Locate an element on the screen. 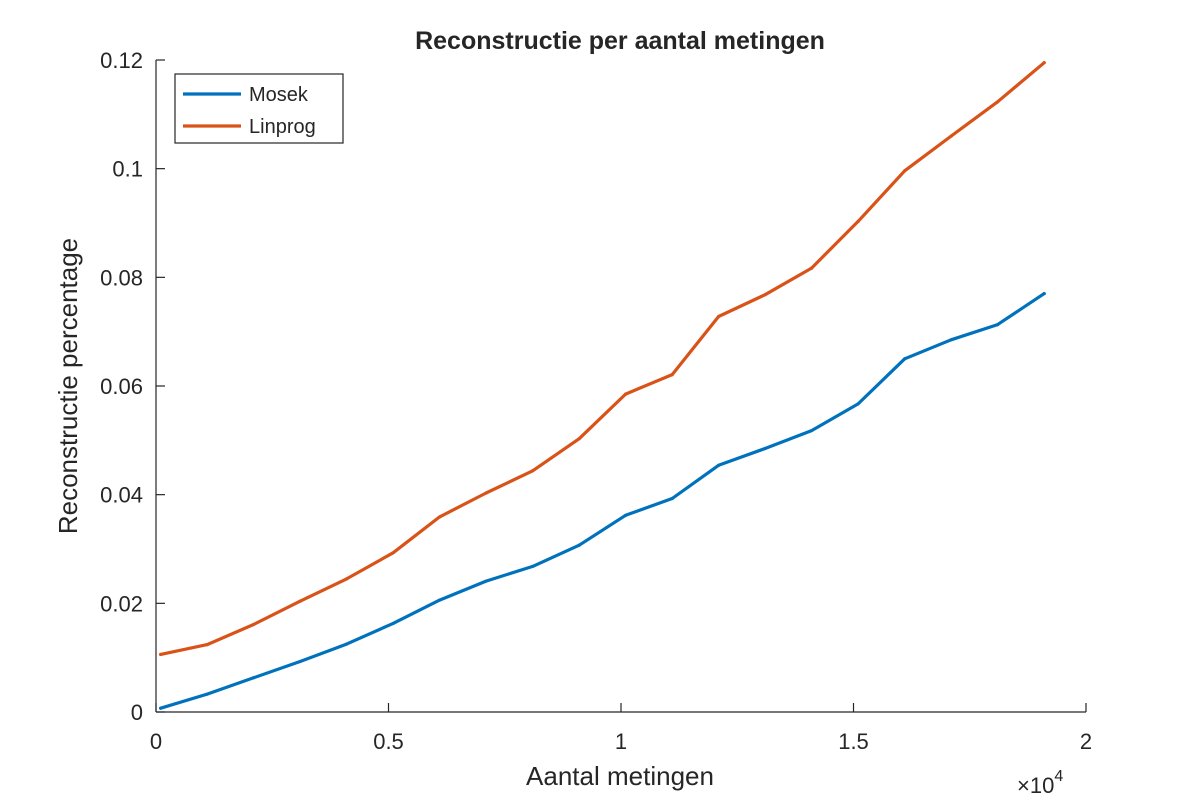  legend-label-mosek: Mosek is located at coordinates (279, 95).